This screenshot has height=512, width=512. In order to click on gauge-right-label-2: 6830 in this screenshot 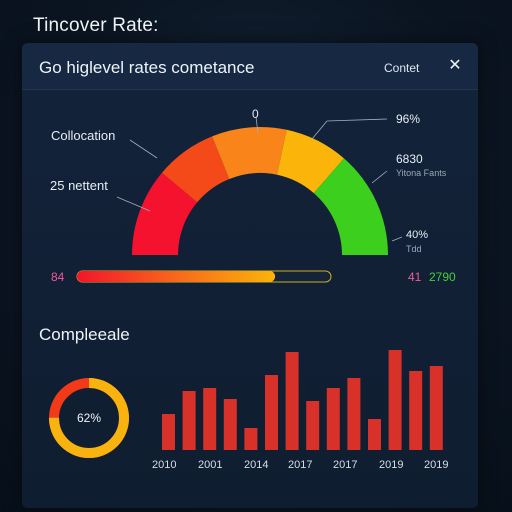, I will do `click(409, 159)`.